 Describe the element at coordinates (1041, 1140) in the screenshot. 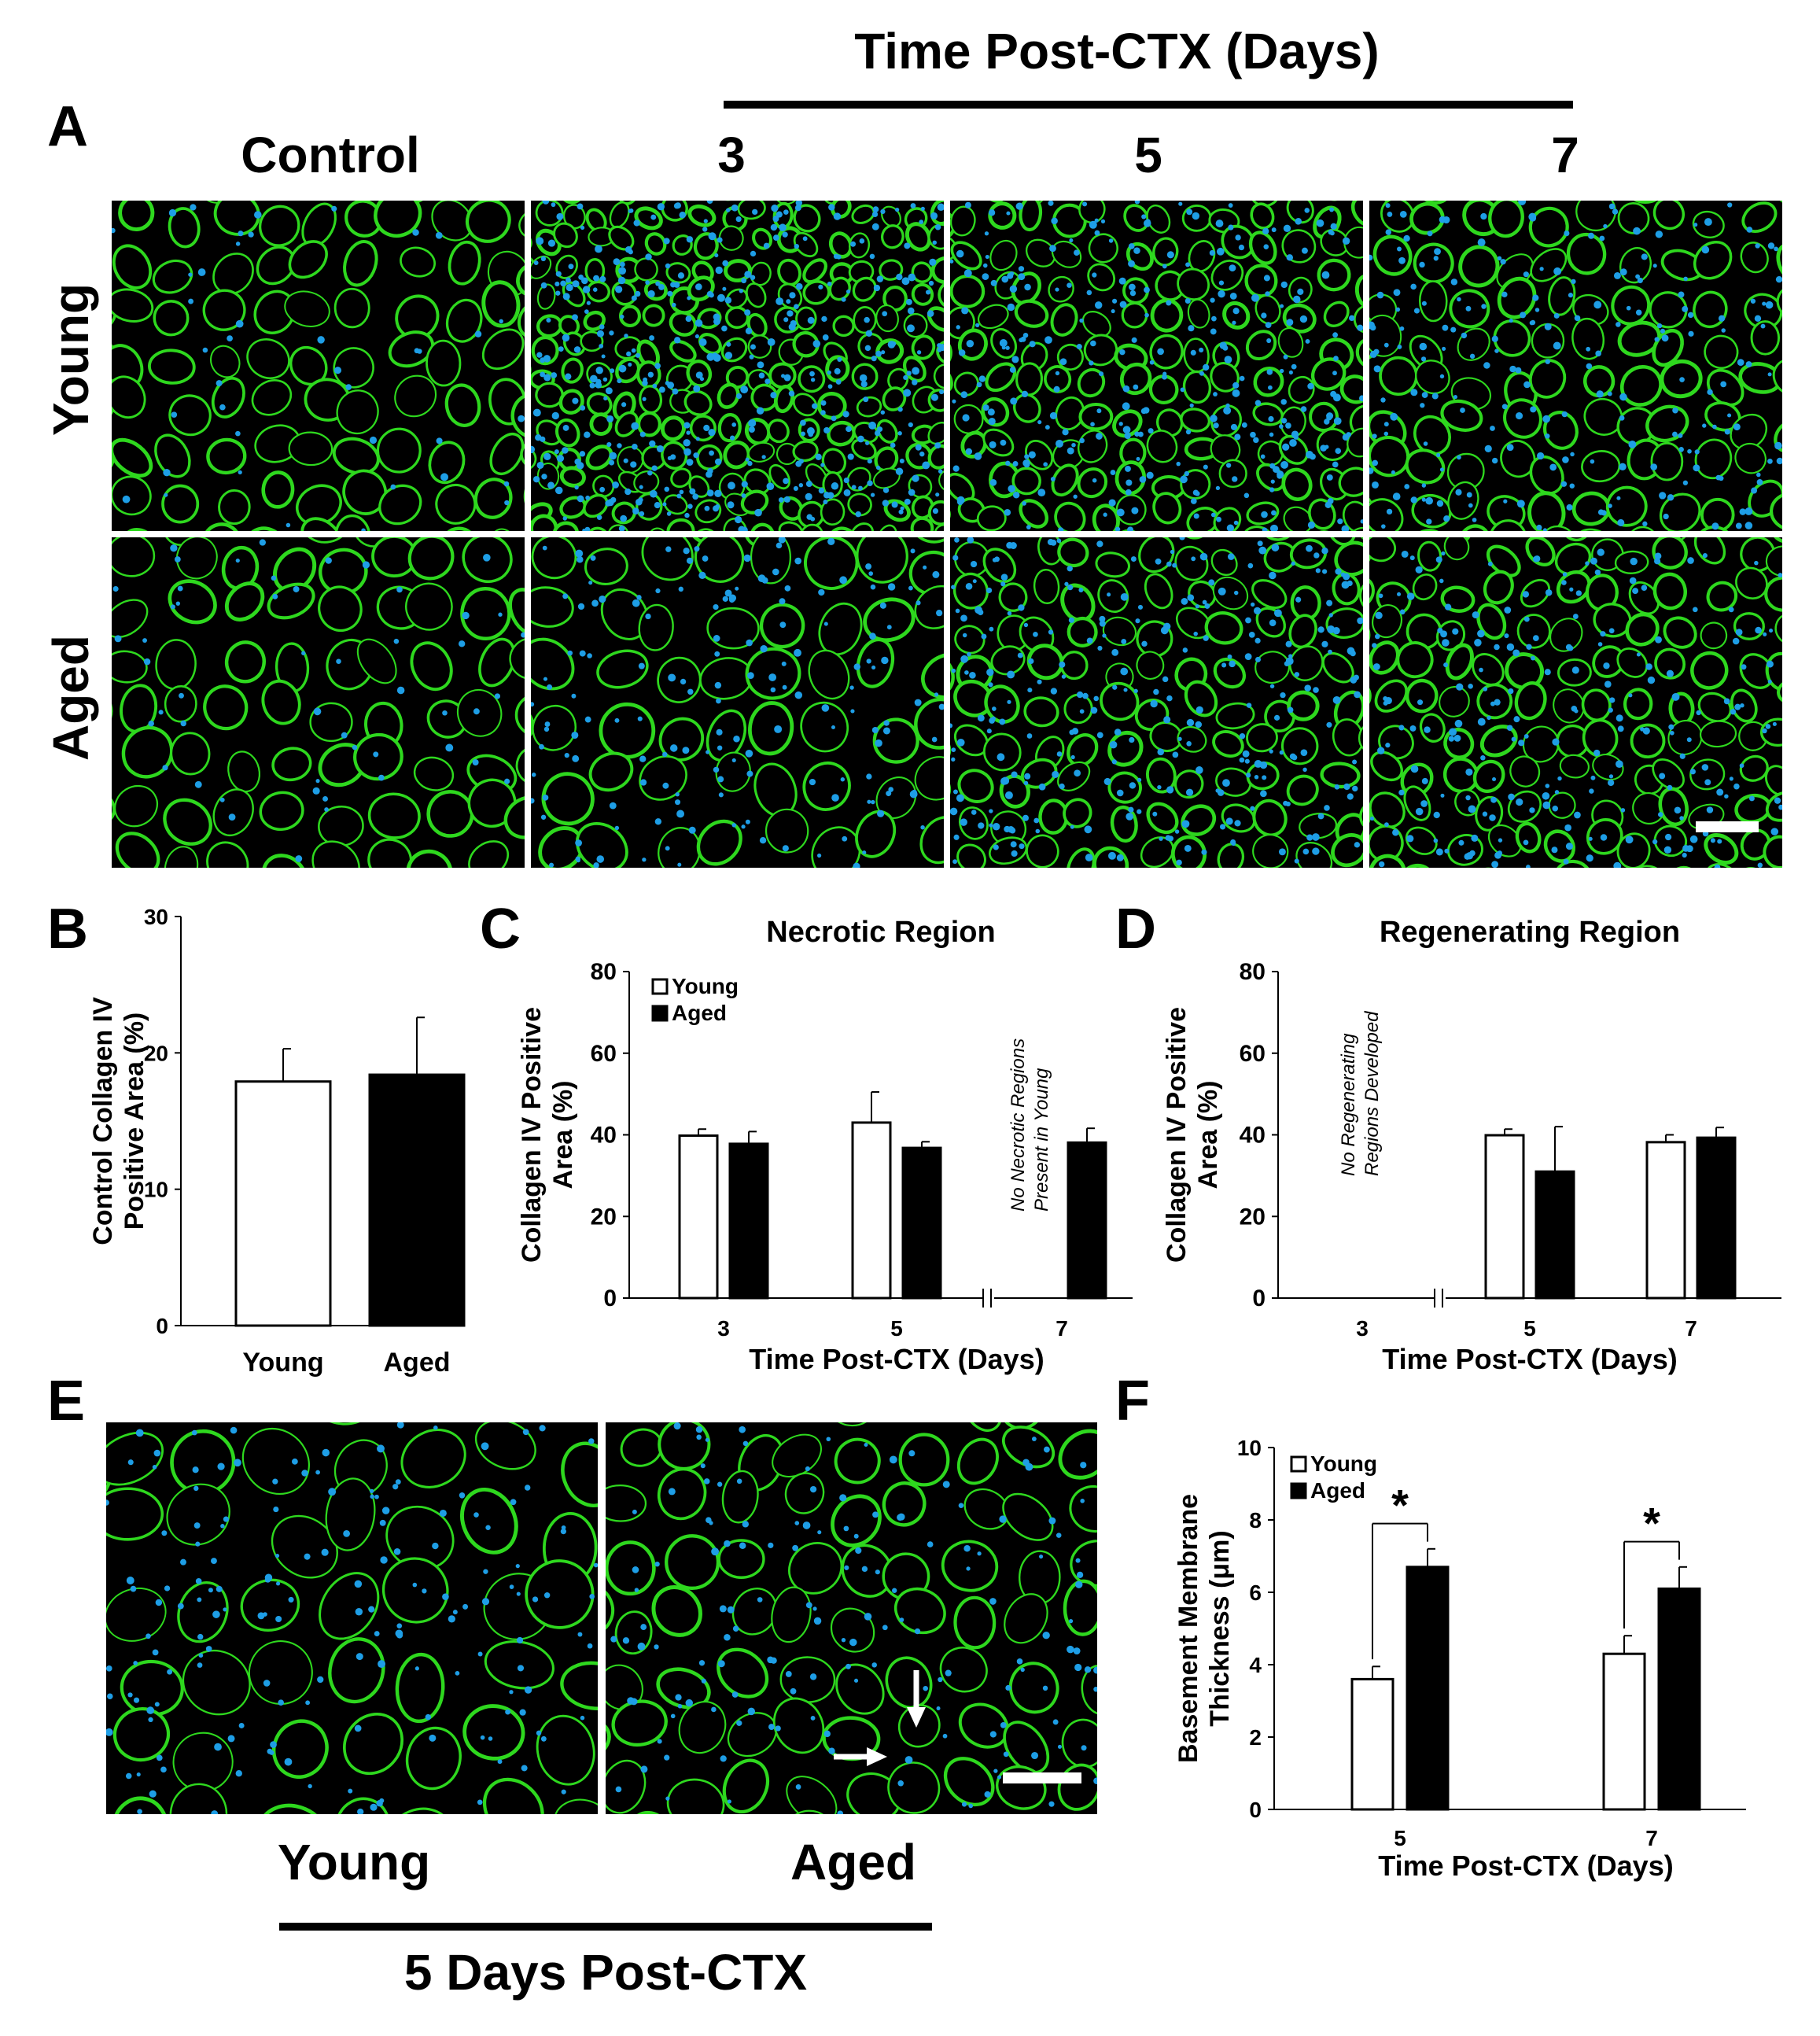

I see `annotation-line: Present in Young` at that location.